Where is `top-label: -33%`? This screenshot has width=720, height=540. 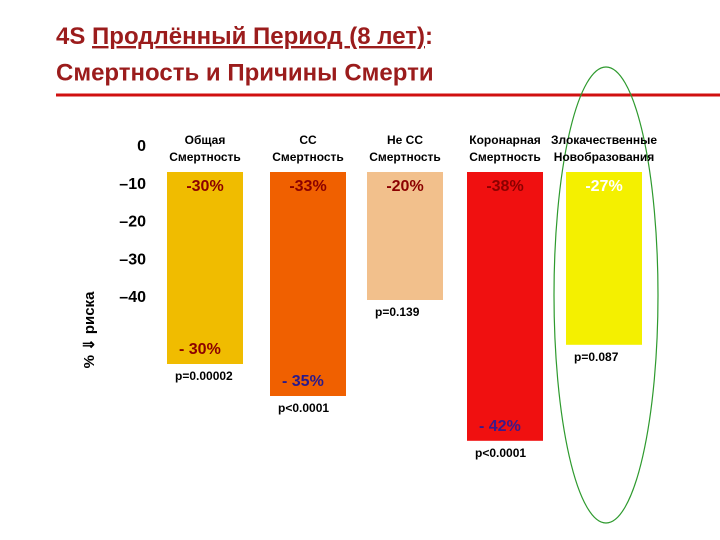 top-label: -33% is located at coordinates (307, 186).